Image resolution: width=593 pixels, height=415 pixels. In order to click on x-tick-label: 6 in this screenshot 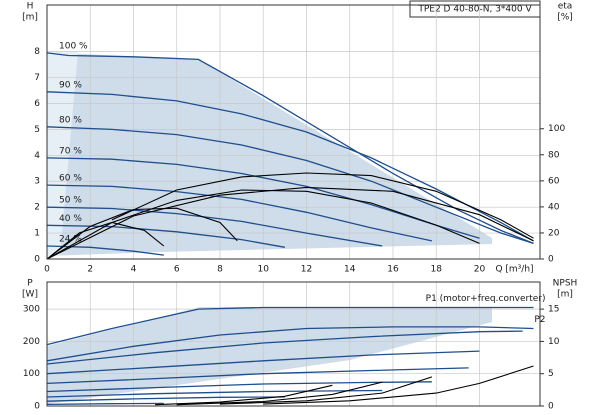, I will do `click(177, 270)`.